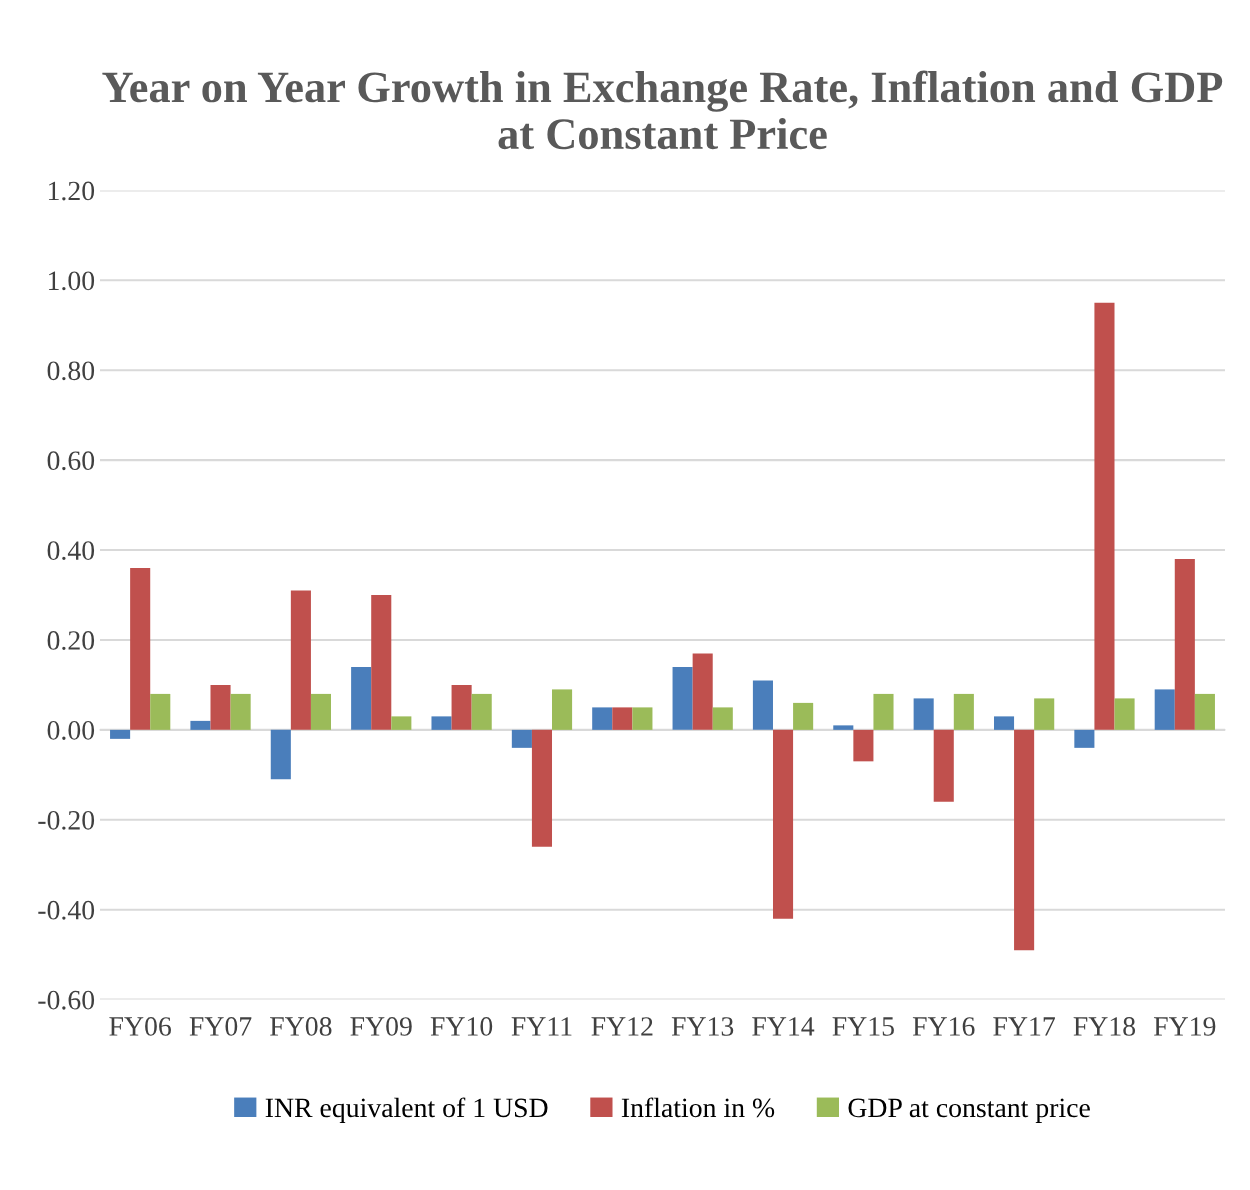  Describe the element at coordinates (943, 1026) in the screenshot. I see `x-tick-label: FY16` at that location.